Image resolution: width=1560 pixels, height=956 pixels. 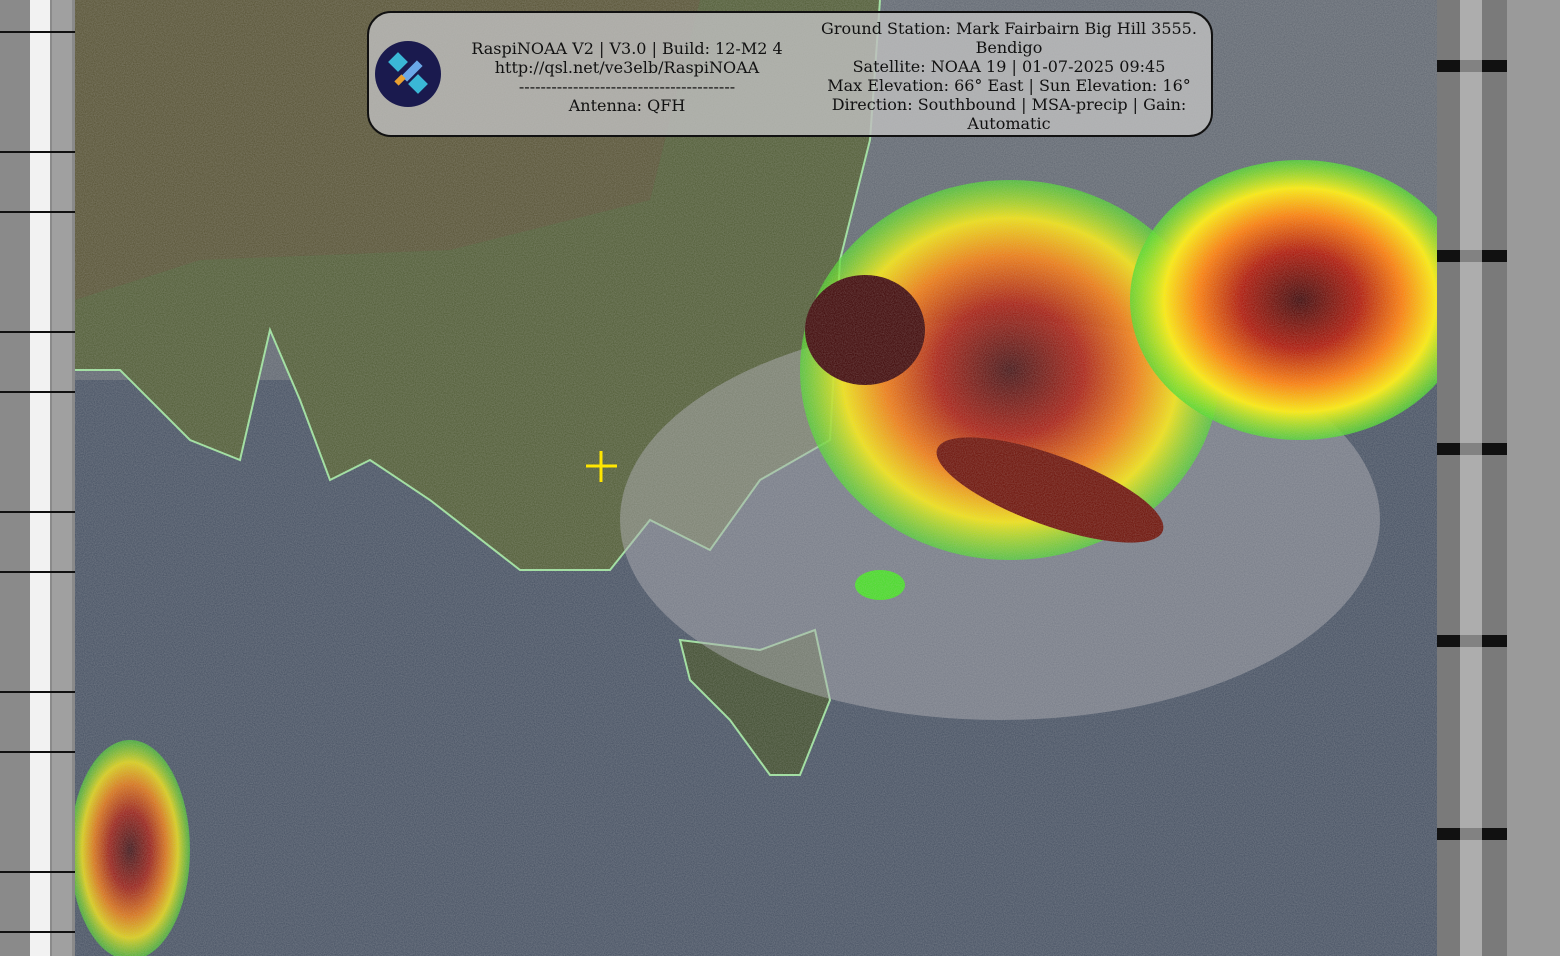 I want to click on project-url: http://qsl.net/ve3elb/RaspiNOAA, so click(x=627, y=67).